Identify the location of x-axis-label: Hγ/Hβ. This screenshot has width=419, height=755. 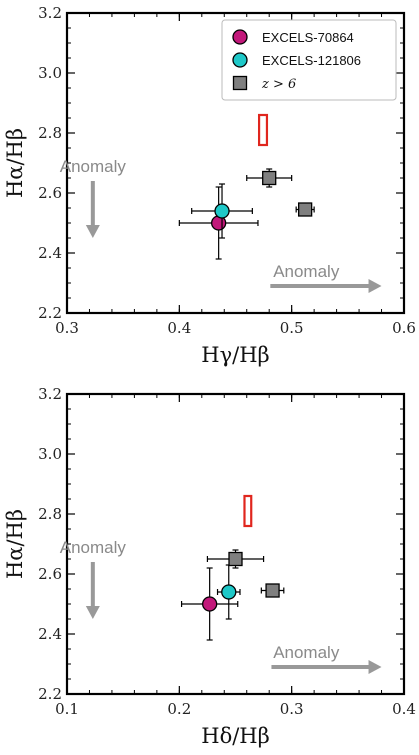
(235, 355).